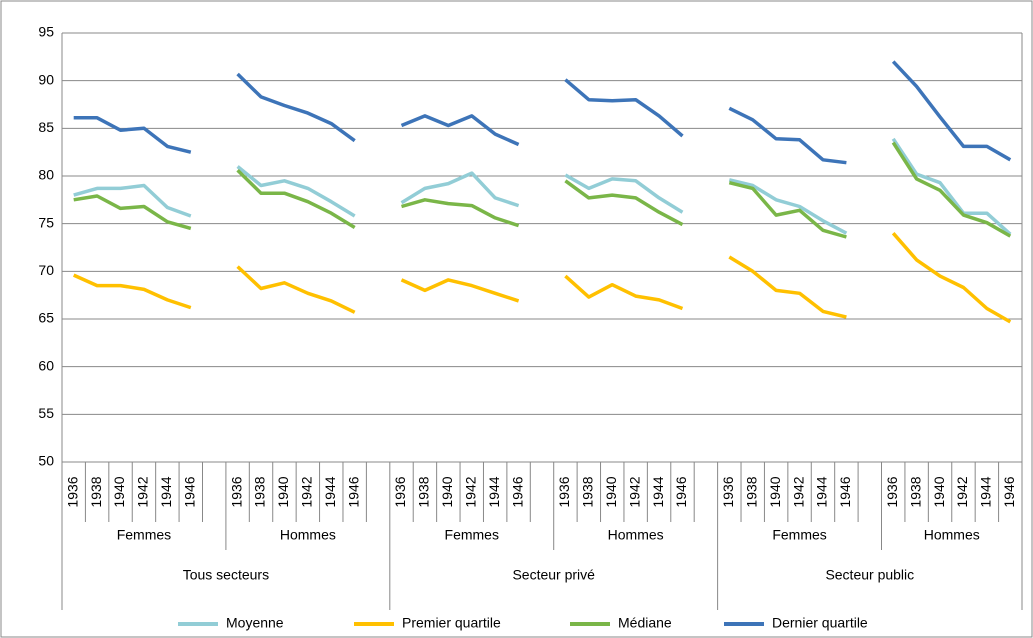 The width and height of the screenshot is (1033, 638). I want to click on y-tick-label: 70, so click(46, 270).